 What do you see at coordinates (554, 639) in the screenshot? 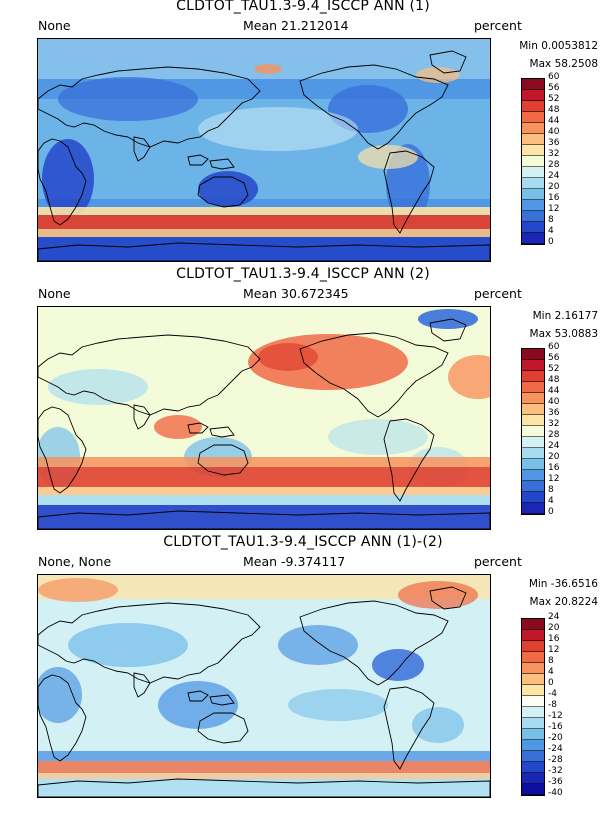
I see `colorbar-tick-label: 16` at bounding box center [554, 639].